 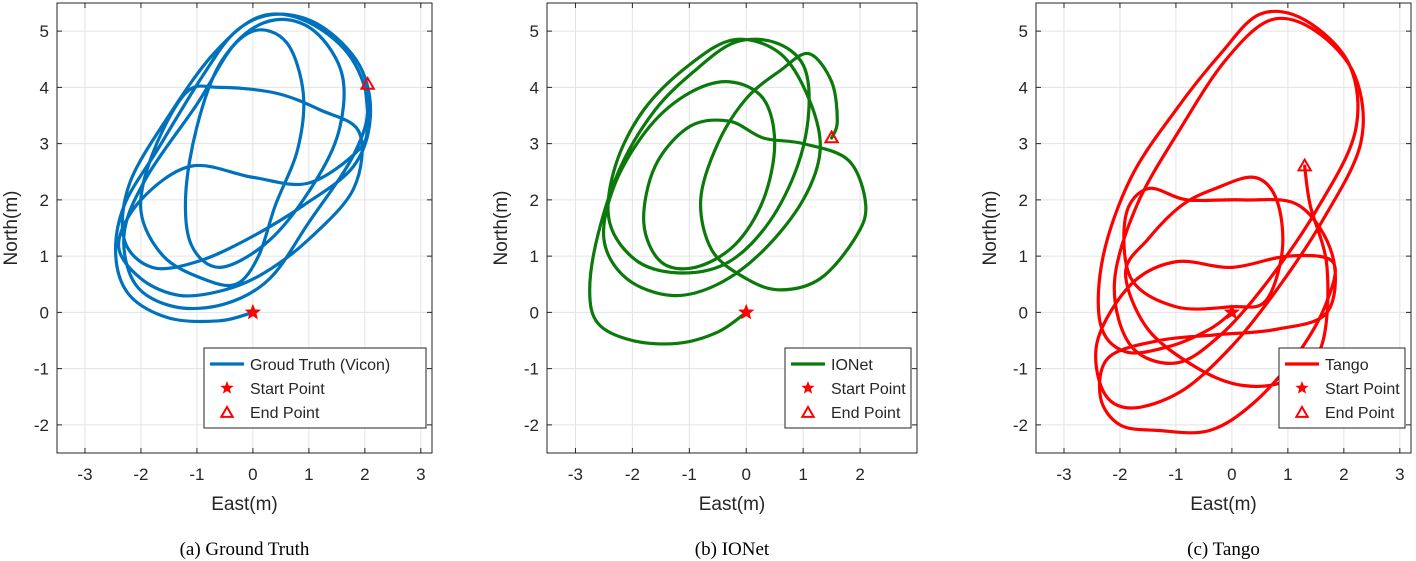 I want to click on legend: Groud Truth (Vicon) Start Point End Point, so click(x=315, y=388).